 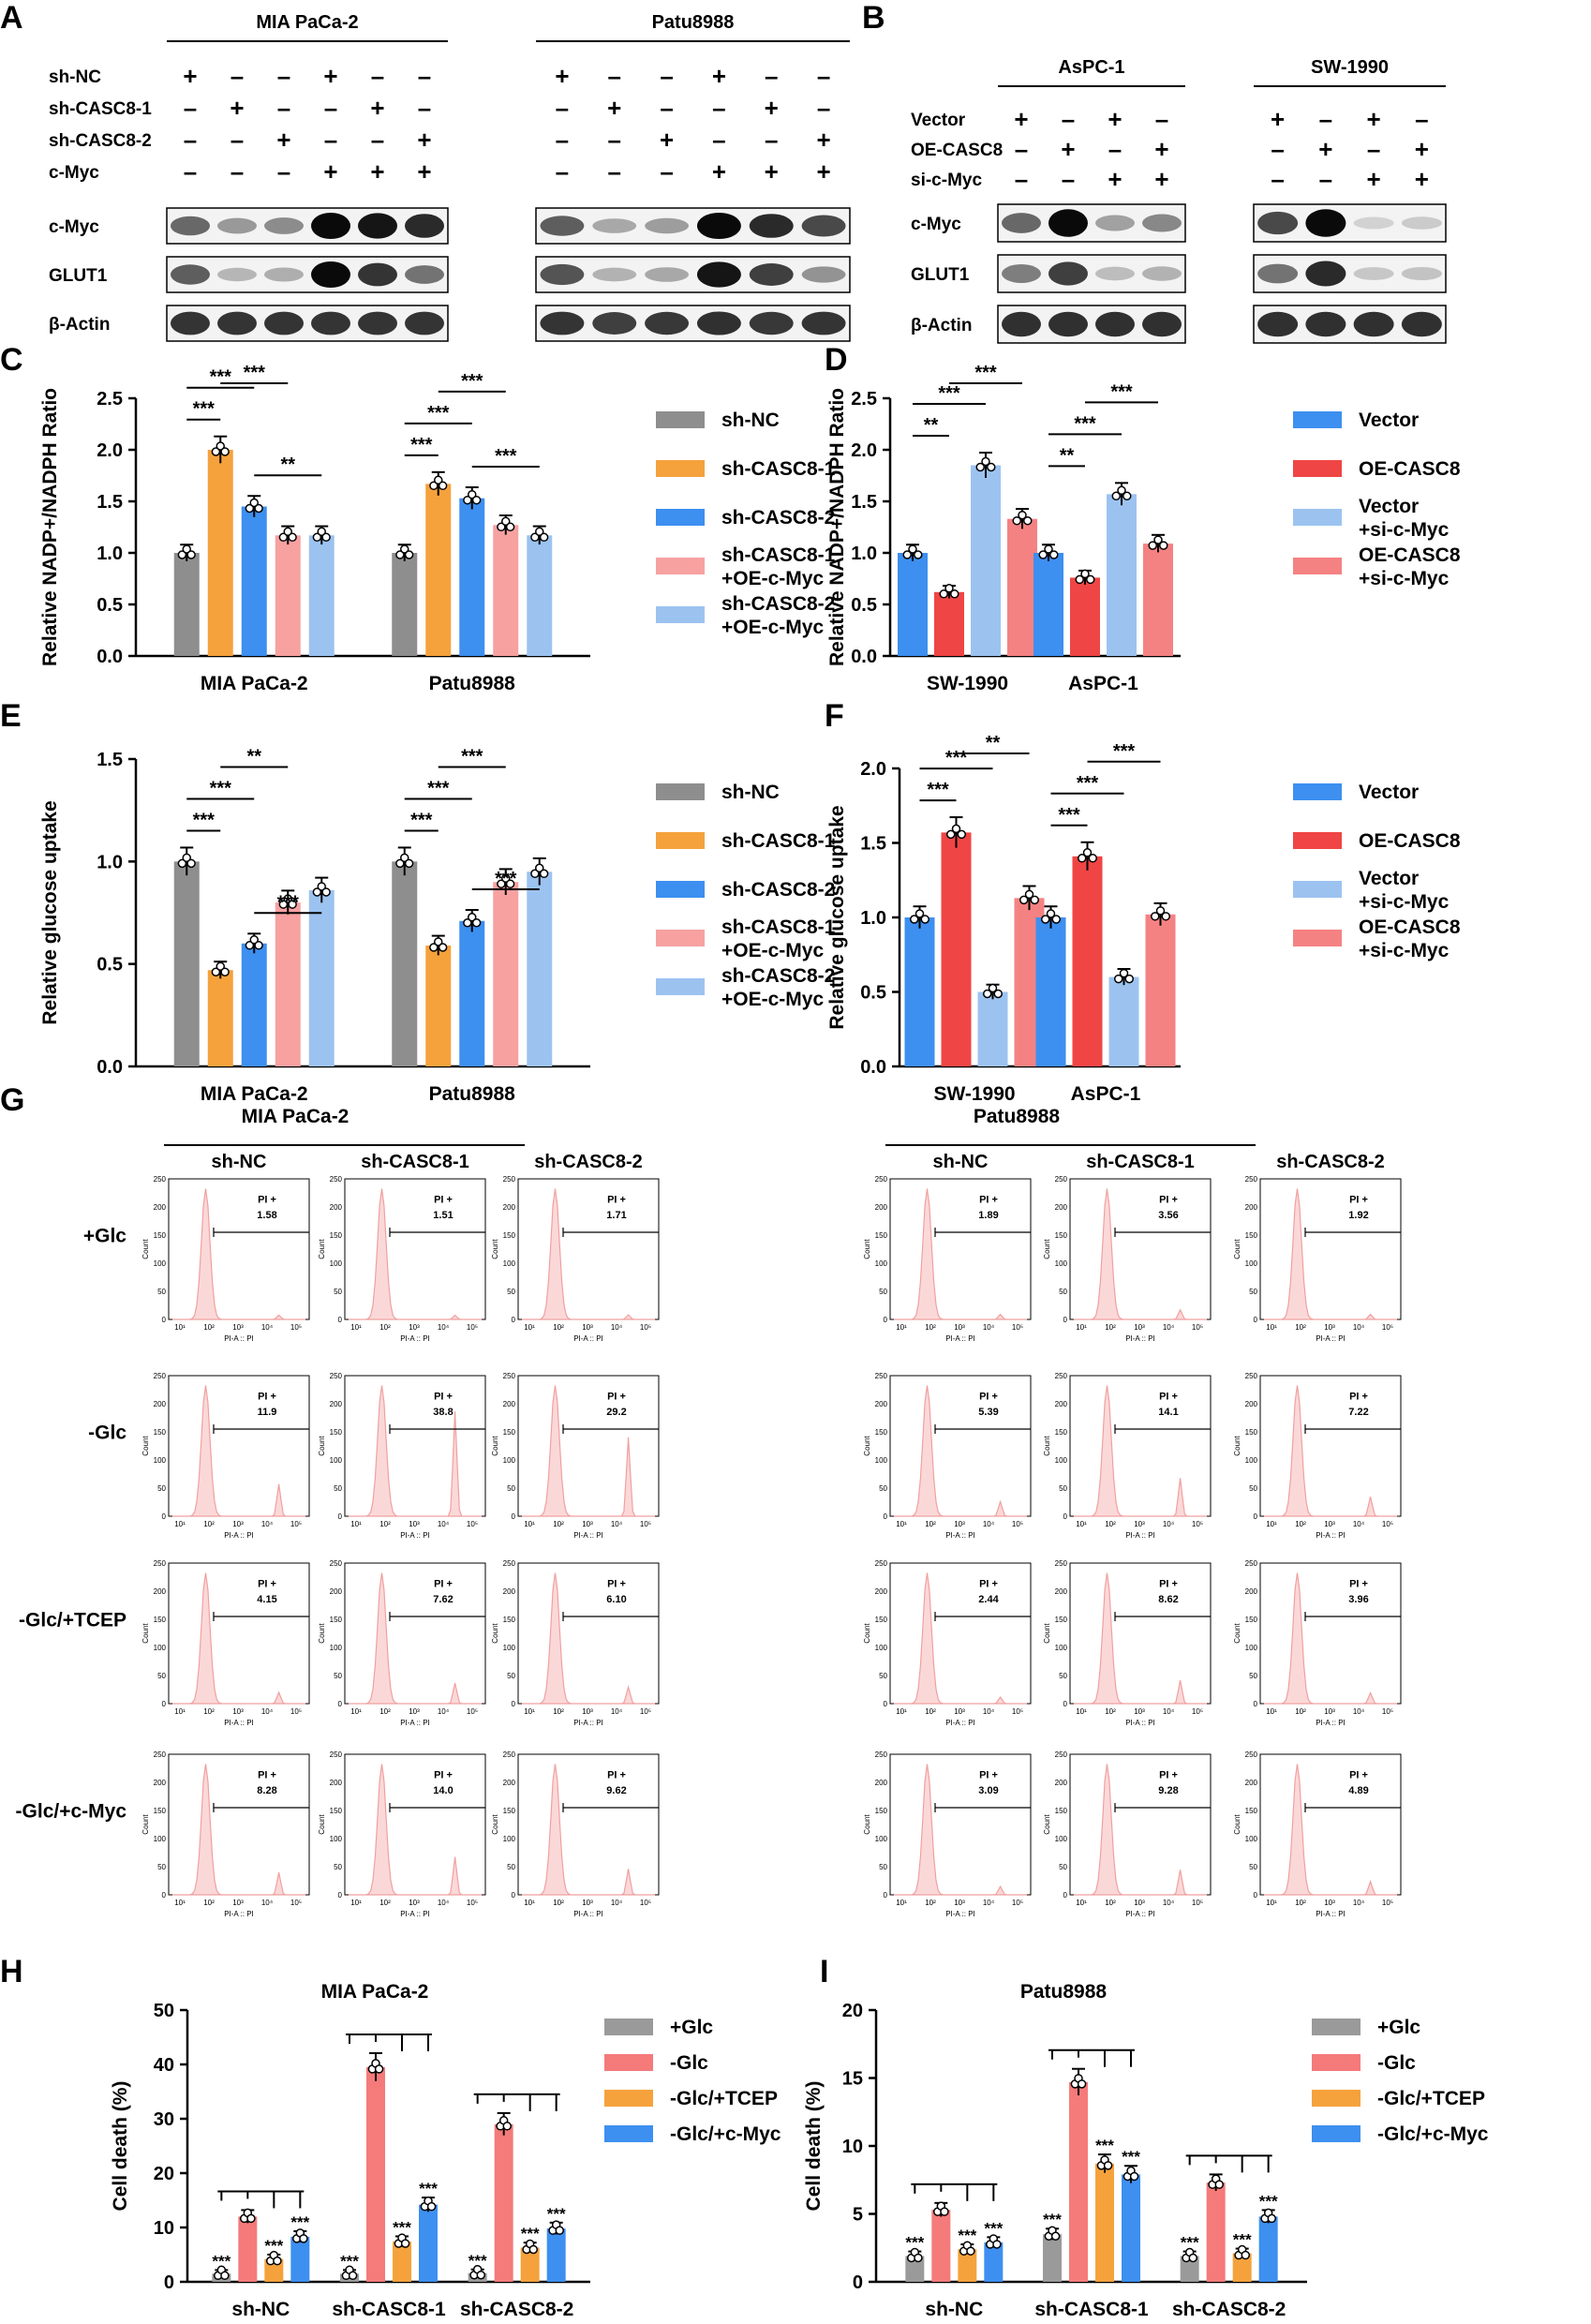 I want to click on chart-D-legend-label: OE-CASC8, so click(x=1410, y=469).